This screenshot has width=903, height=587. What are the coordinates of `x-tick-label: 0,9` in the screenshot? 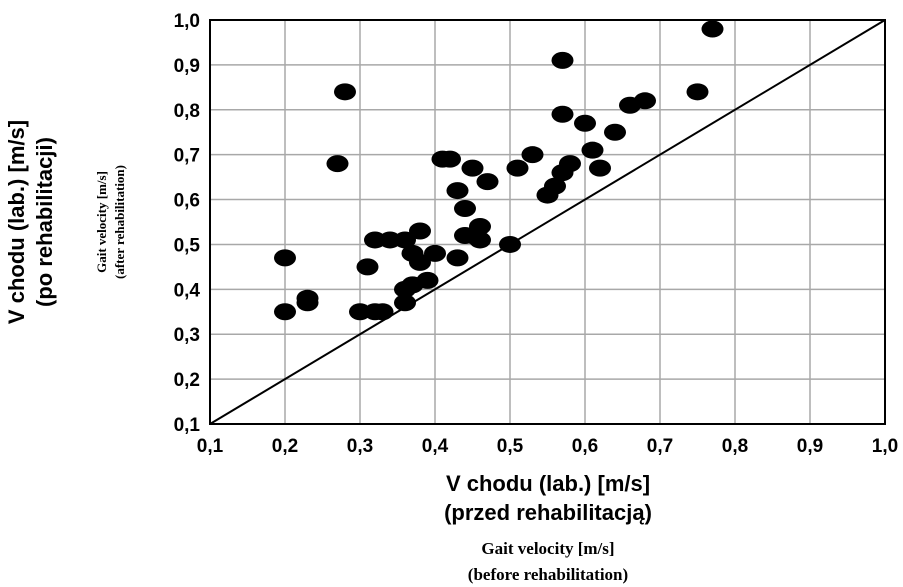 It's located at (810, 446).